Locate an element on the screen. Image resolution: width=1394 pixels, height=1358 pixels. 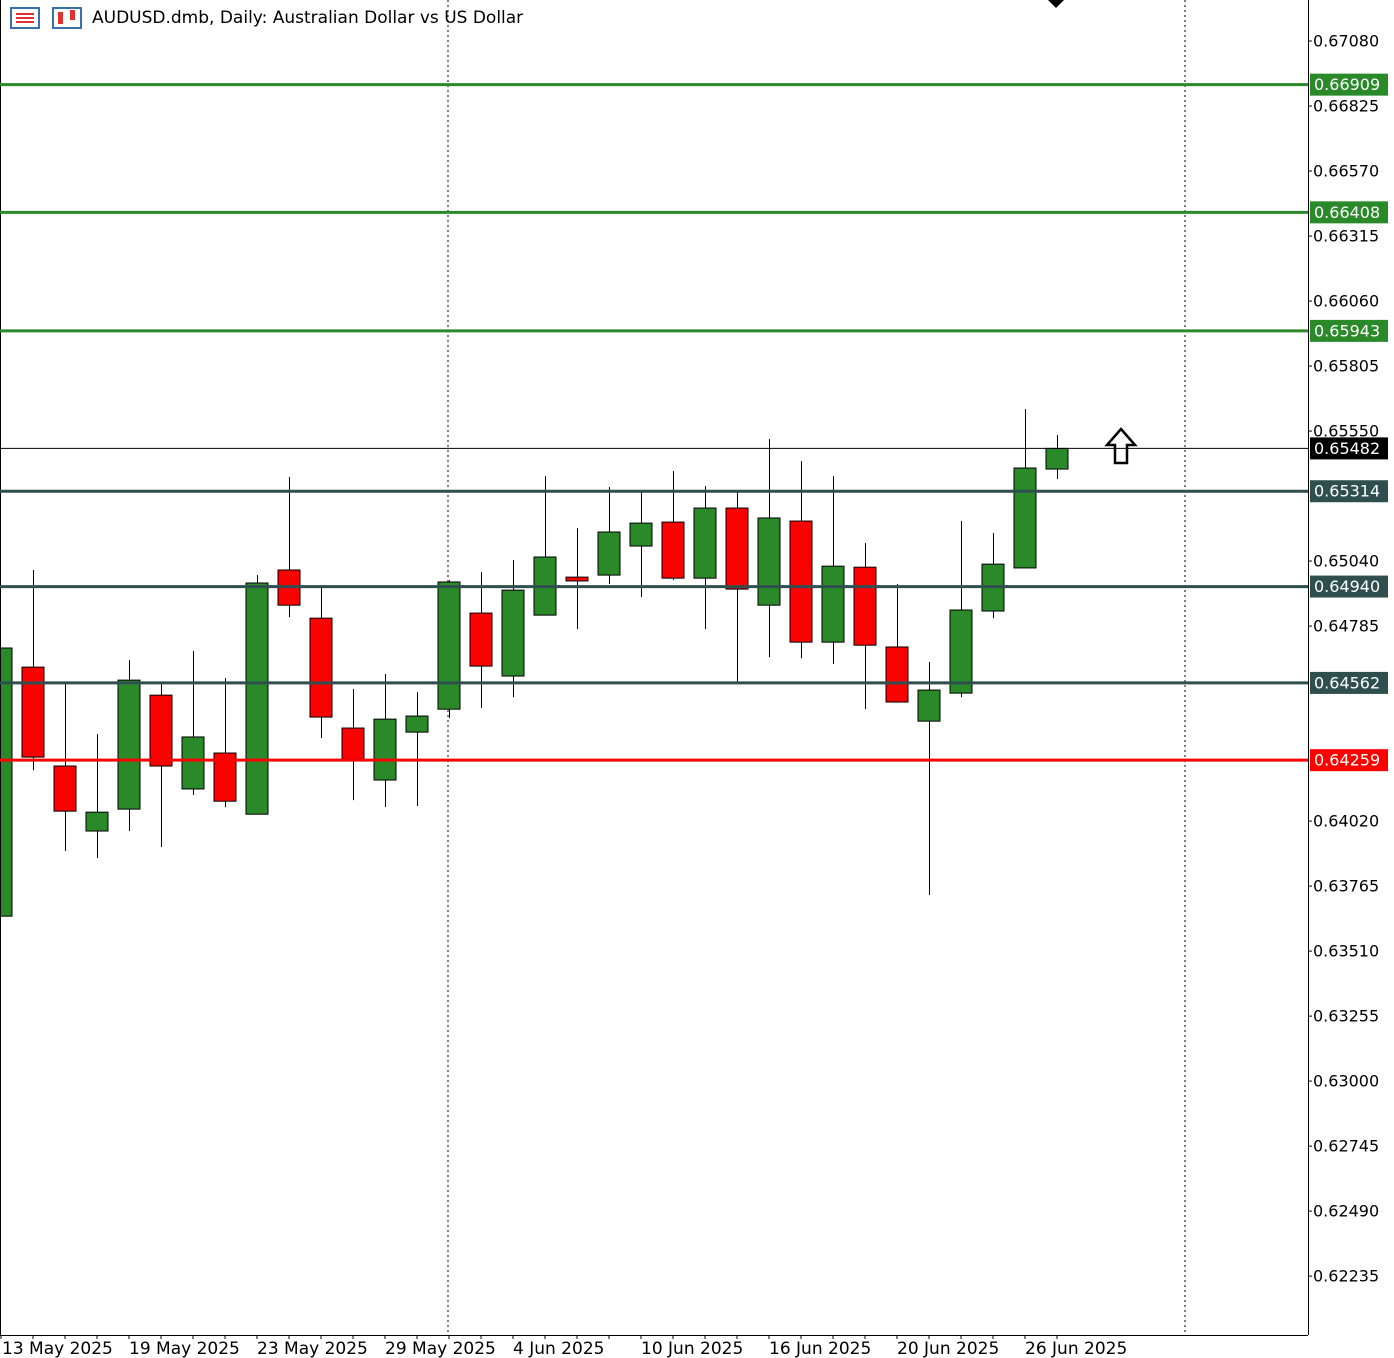
price-level-label: 0.65943 is located at coordinates (1347, 330).